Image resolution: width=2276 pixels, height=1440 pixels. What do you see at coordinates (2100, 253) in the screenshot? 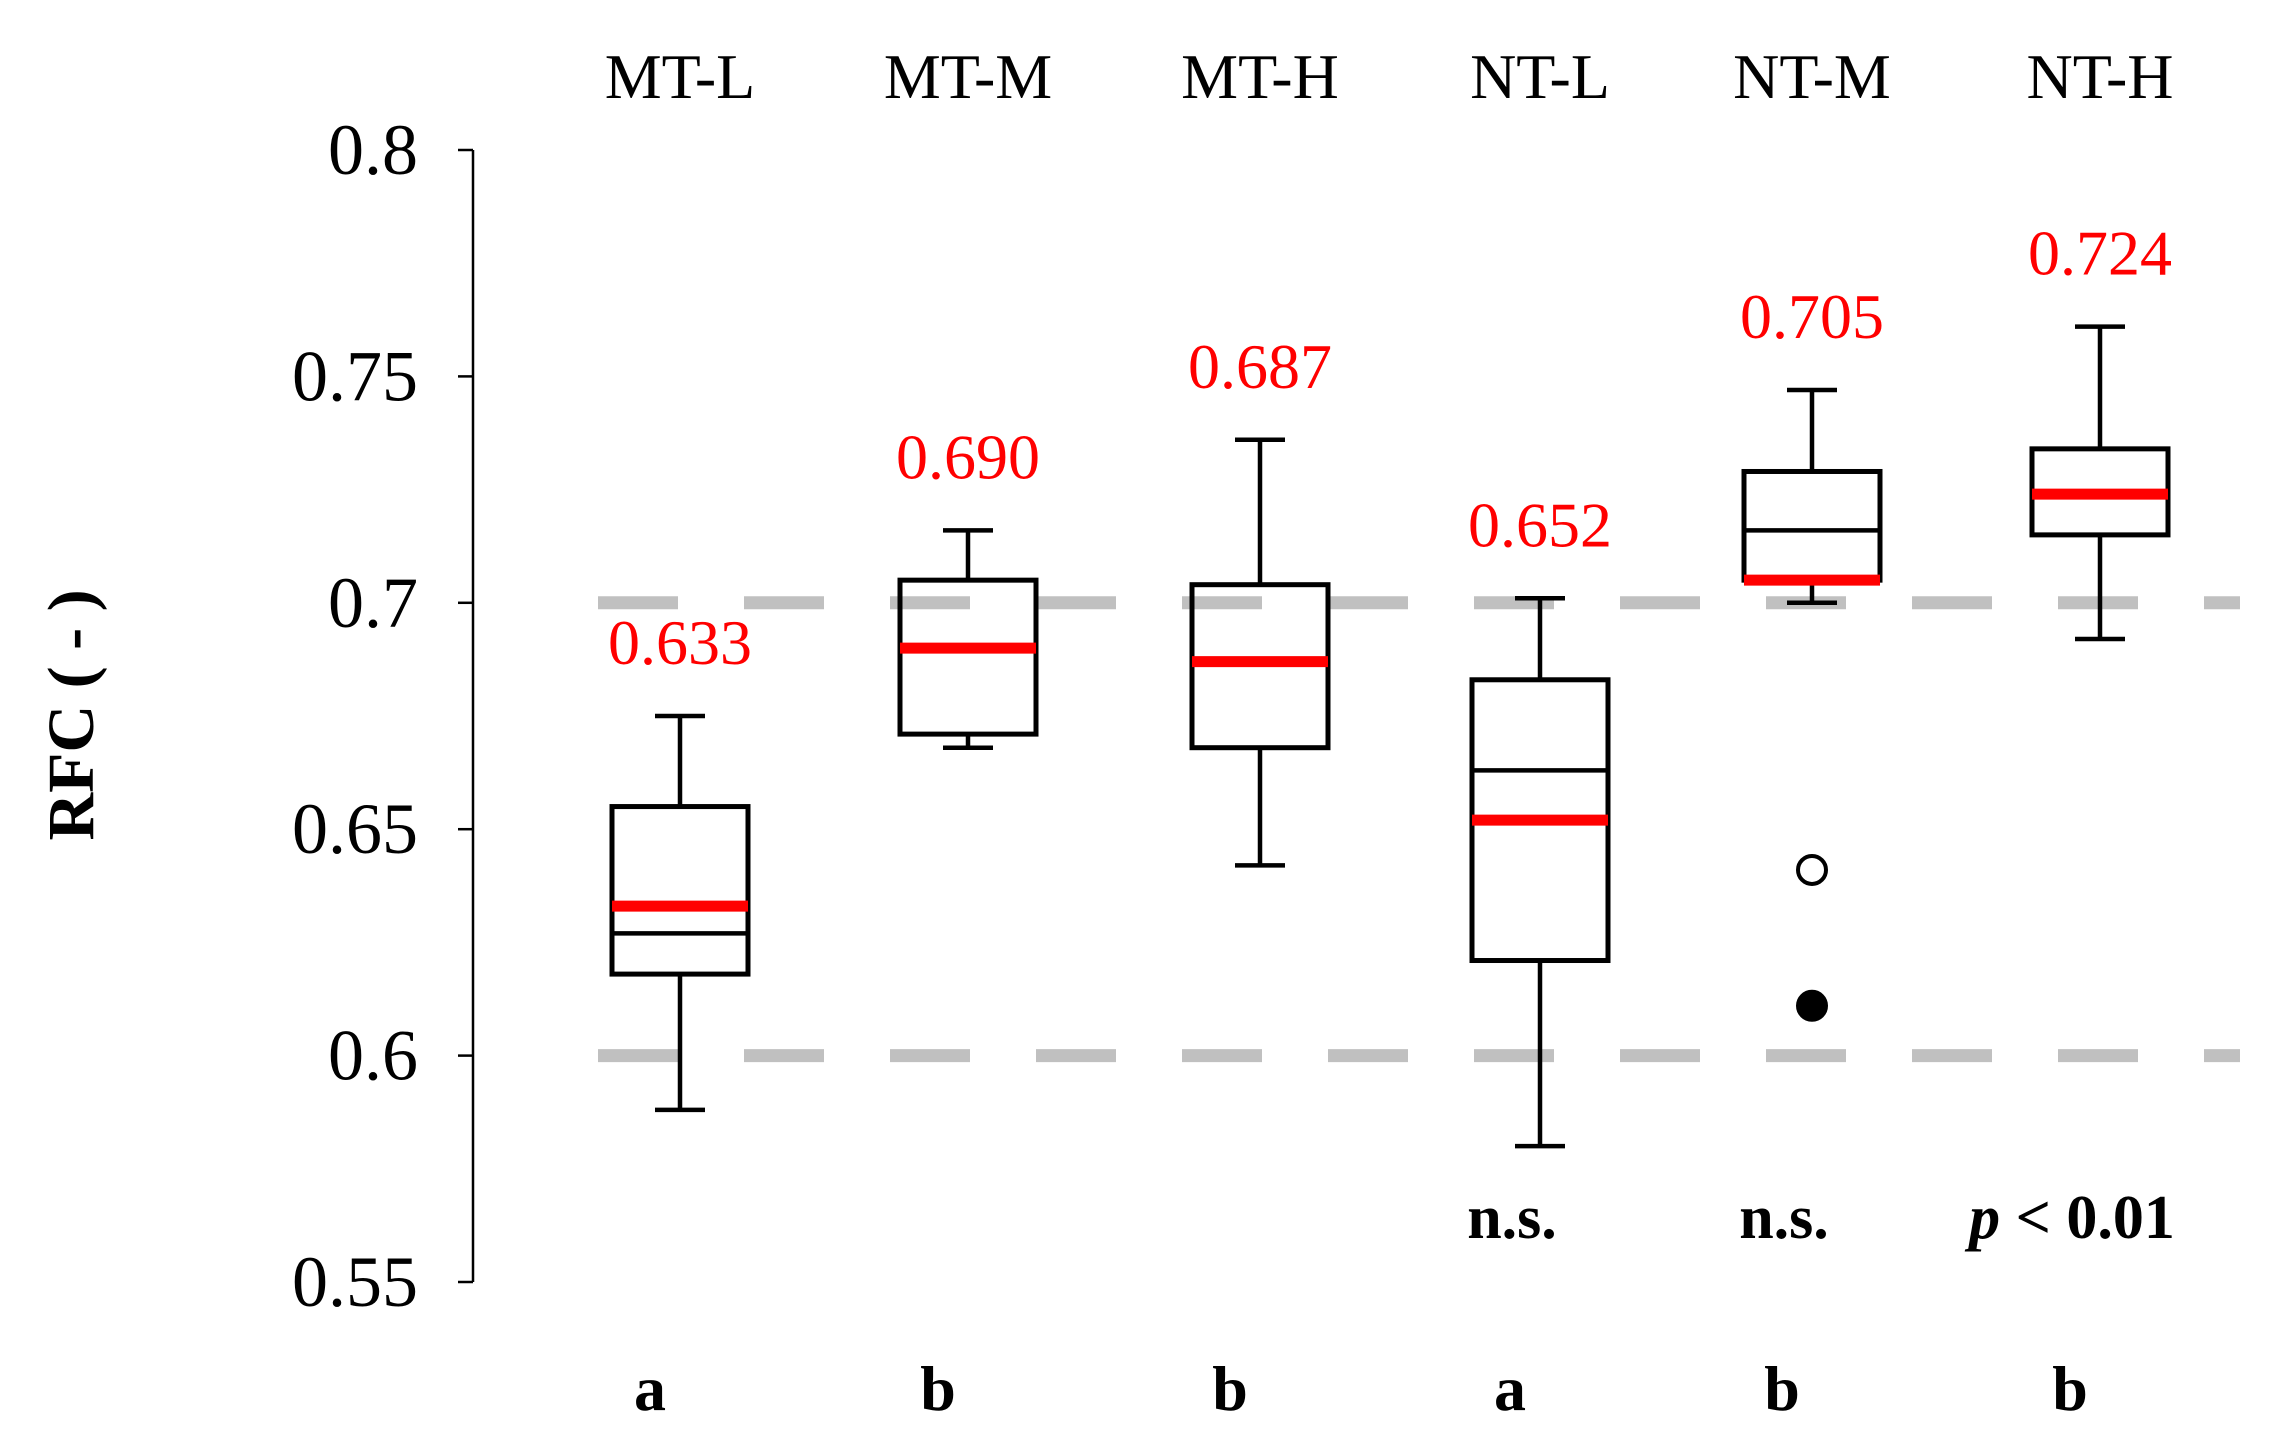
I see `mean-value-label: 0.724` at bounding box center [2100, 253].